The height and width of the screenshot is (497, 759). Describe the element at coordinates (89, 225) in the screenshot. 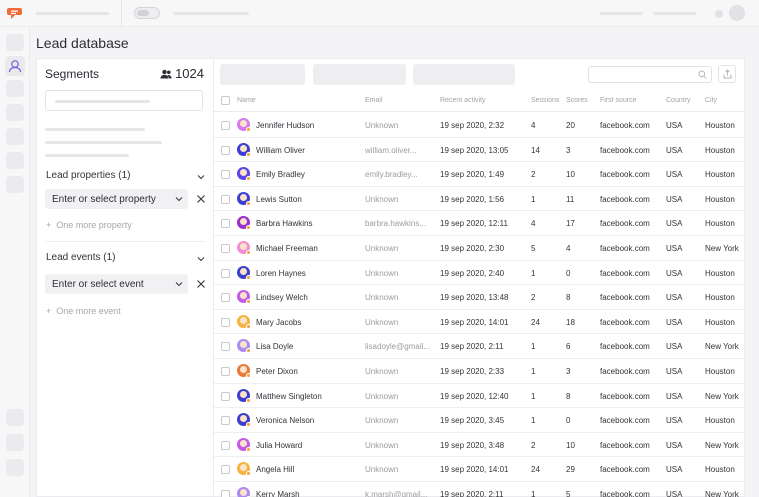

I see `add-property-link: + One more property` at that location.